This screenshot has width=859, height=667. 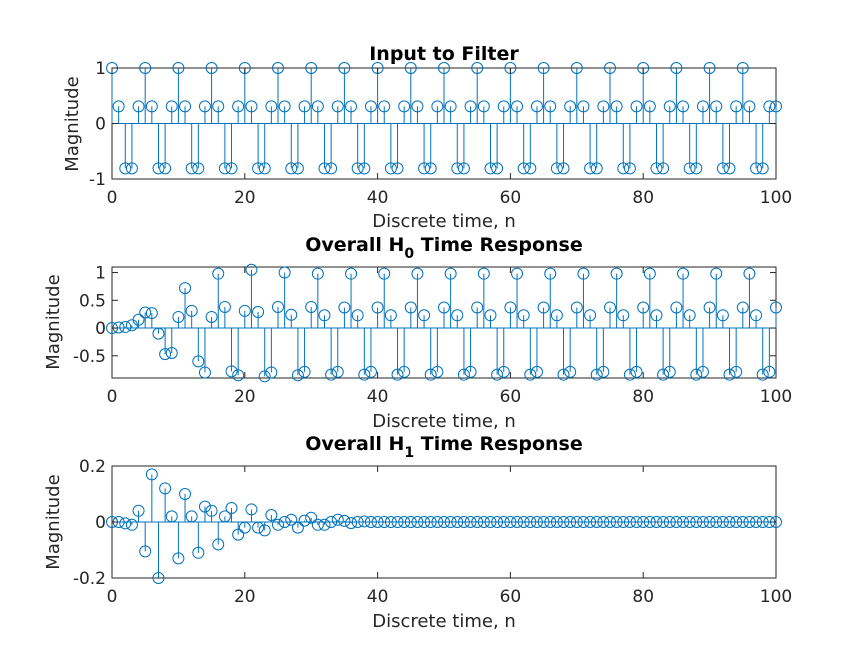 I want to click on y-tick-label: 0.5, so click(x=92, y=301).